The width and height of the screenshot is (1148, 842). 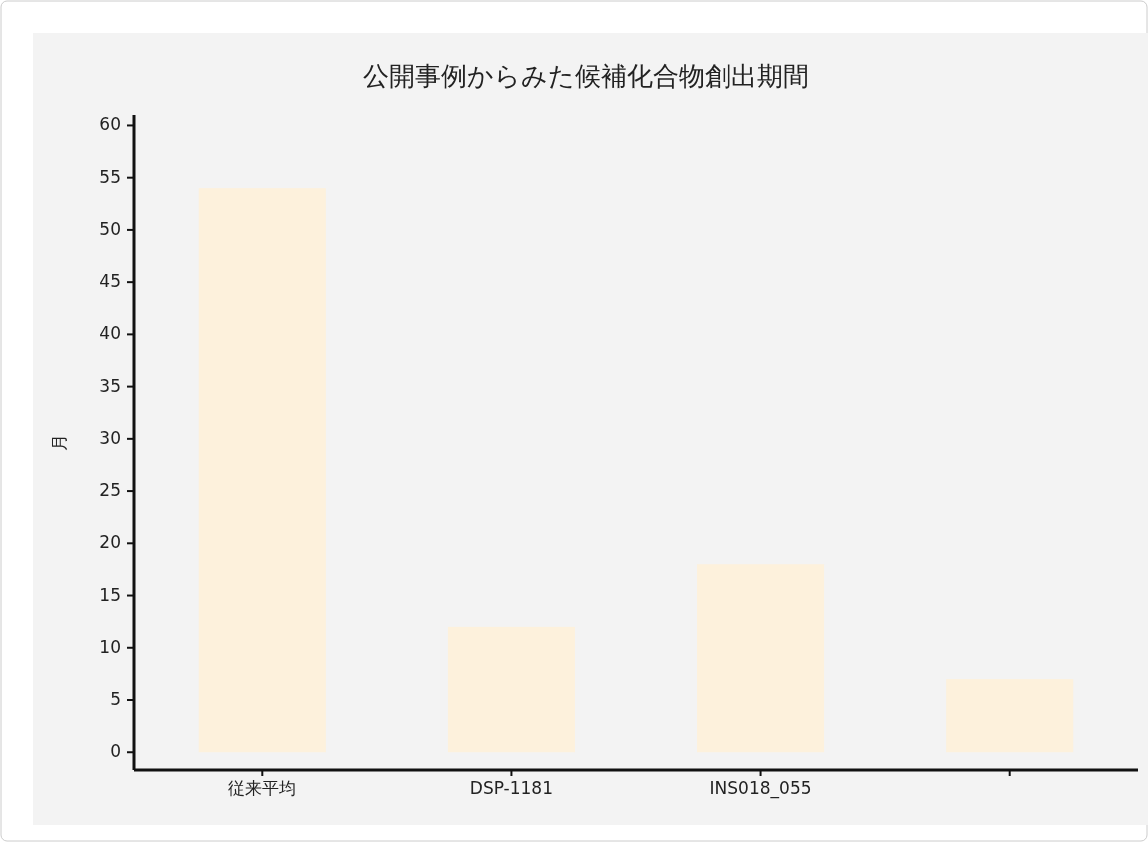 What do you see at coordinates (59, 442) in the screenshot?
I see `y-axis-title: 月` at bounding box center [59, 442].